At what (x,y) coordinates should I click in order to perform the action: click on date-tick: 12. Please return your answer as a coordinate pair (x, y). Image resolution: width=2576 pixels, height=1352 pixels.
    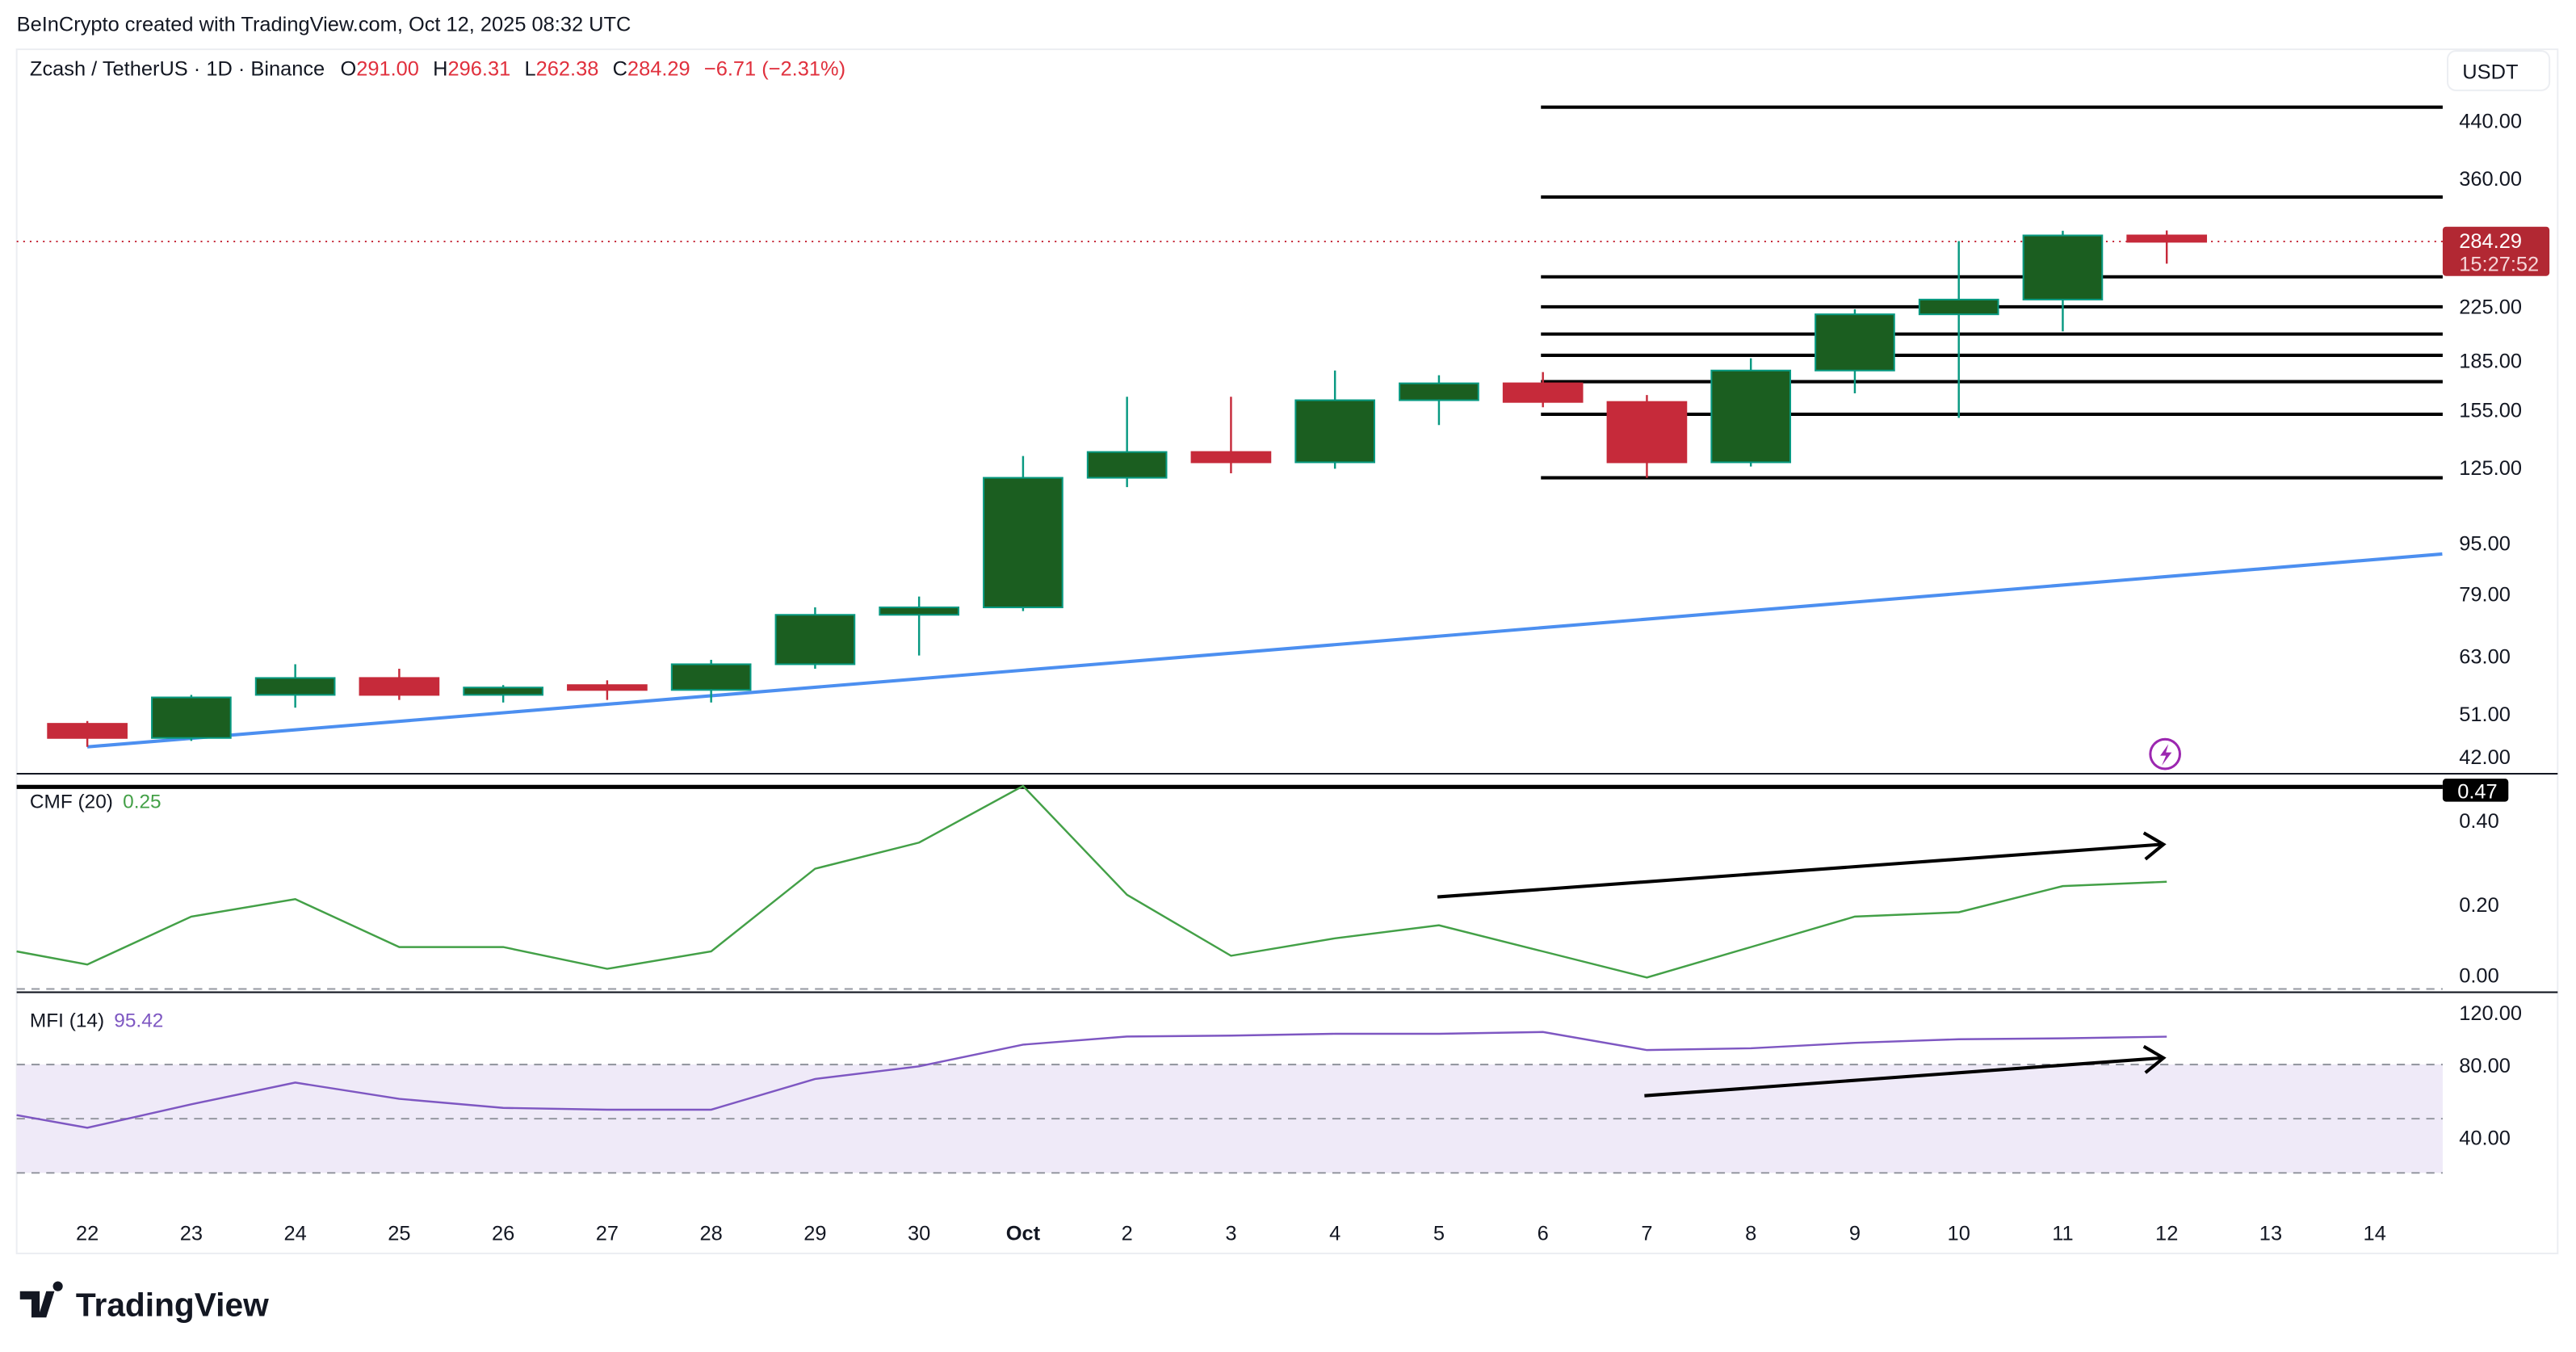
    Looking at the image, I should click on (2166, 1234).